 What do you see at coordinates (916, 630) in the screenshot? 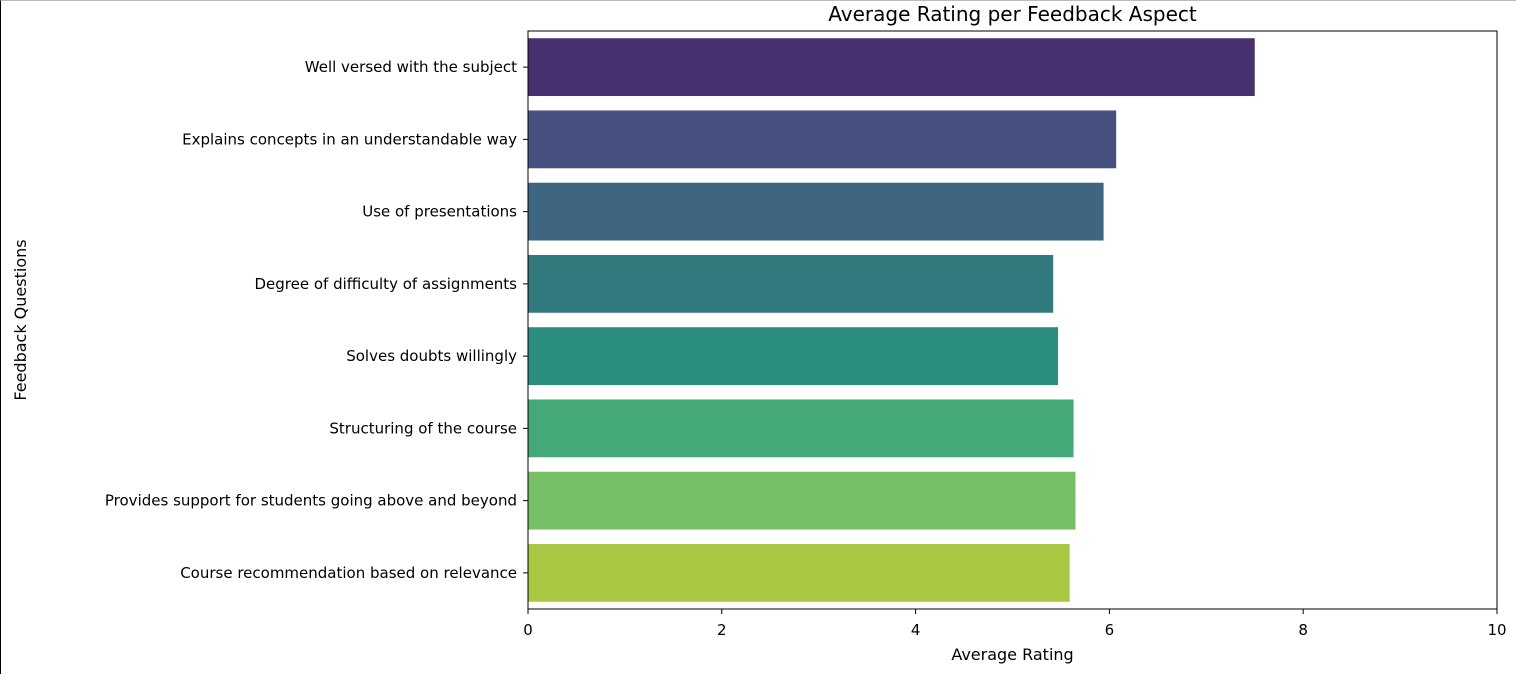
I see `x-tick-label: 4` at bounding box center [916, 630].